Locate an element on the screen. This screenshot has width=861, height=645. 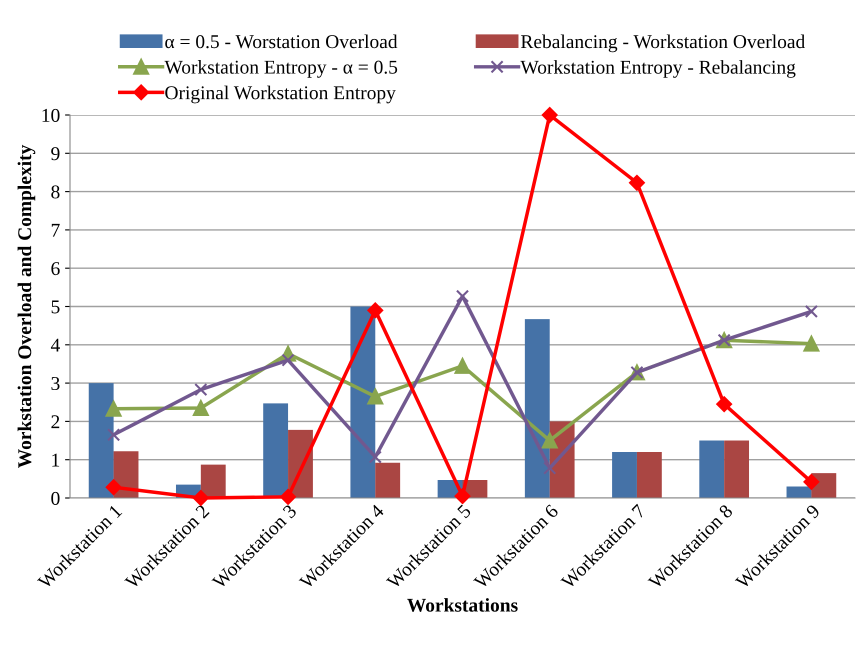
y-tick-label: 7 is located at coordinates (56, 230).